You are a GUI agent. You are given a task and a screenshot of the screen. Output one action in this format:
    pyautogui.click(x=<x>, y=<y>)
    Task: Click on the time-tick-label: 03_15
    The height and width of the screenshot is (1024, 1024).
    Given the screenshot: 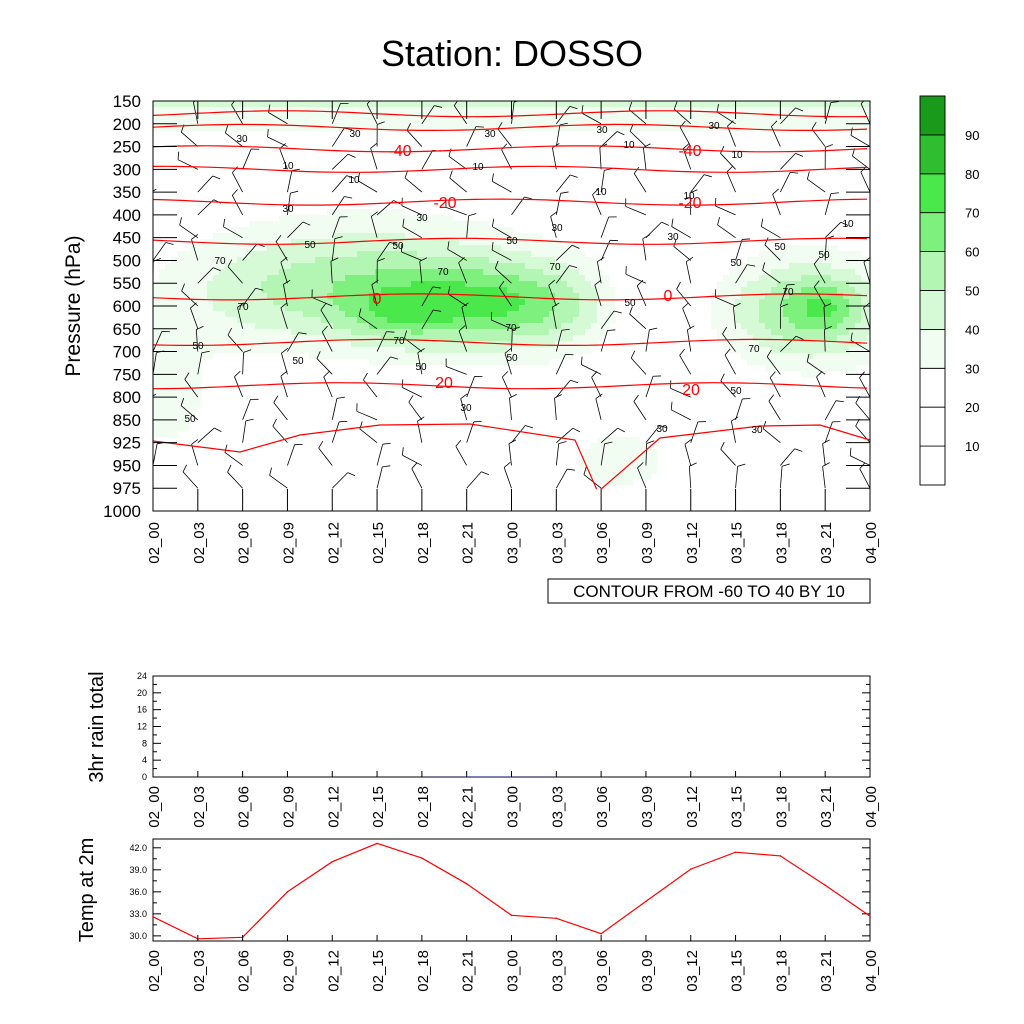 What is the action you would take?
    pyautogui.click(x=737, y=543)
    